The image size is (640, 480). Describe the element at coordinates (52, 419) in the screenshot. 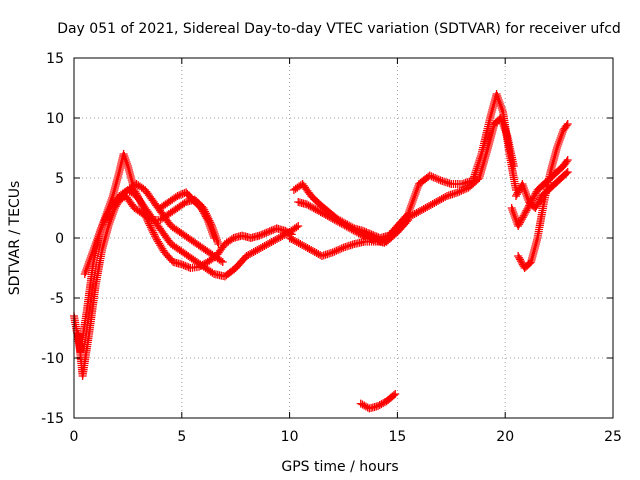

I see `y-tick-label: -15` at that location.